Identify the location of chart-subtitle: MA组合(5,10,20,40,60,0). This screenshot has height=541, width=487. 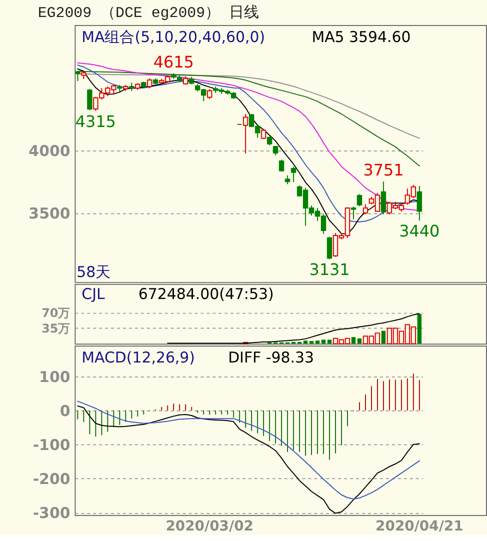
(174, 37).